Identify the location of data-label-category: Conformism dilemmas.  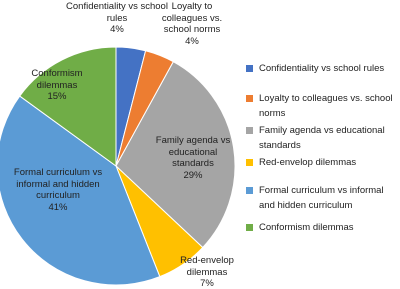
(57, 79).